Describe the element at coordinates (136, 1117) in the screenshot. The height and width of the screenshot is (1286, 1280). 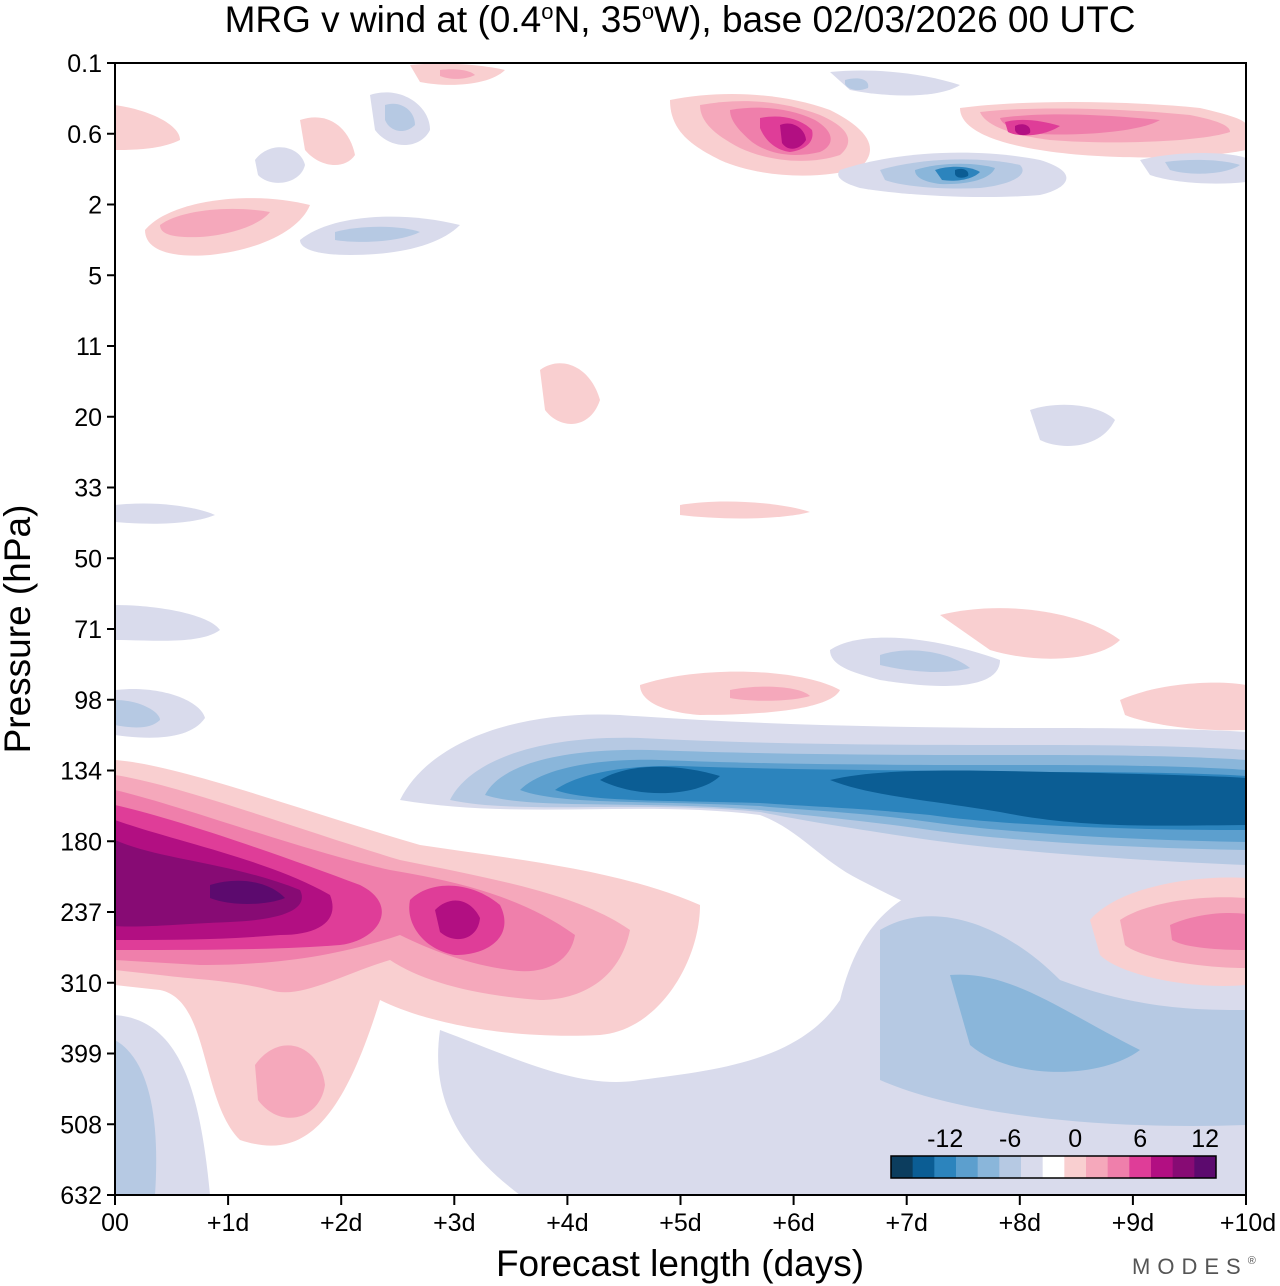
I see `contour-neg-lowlevel-left` at that location.